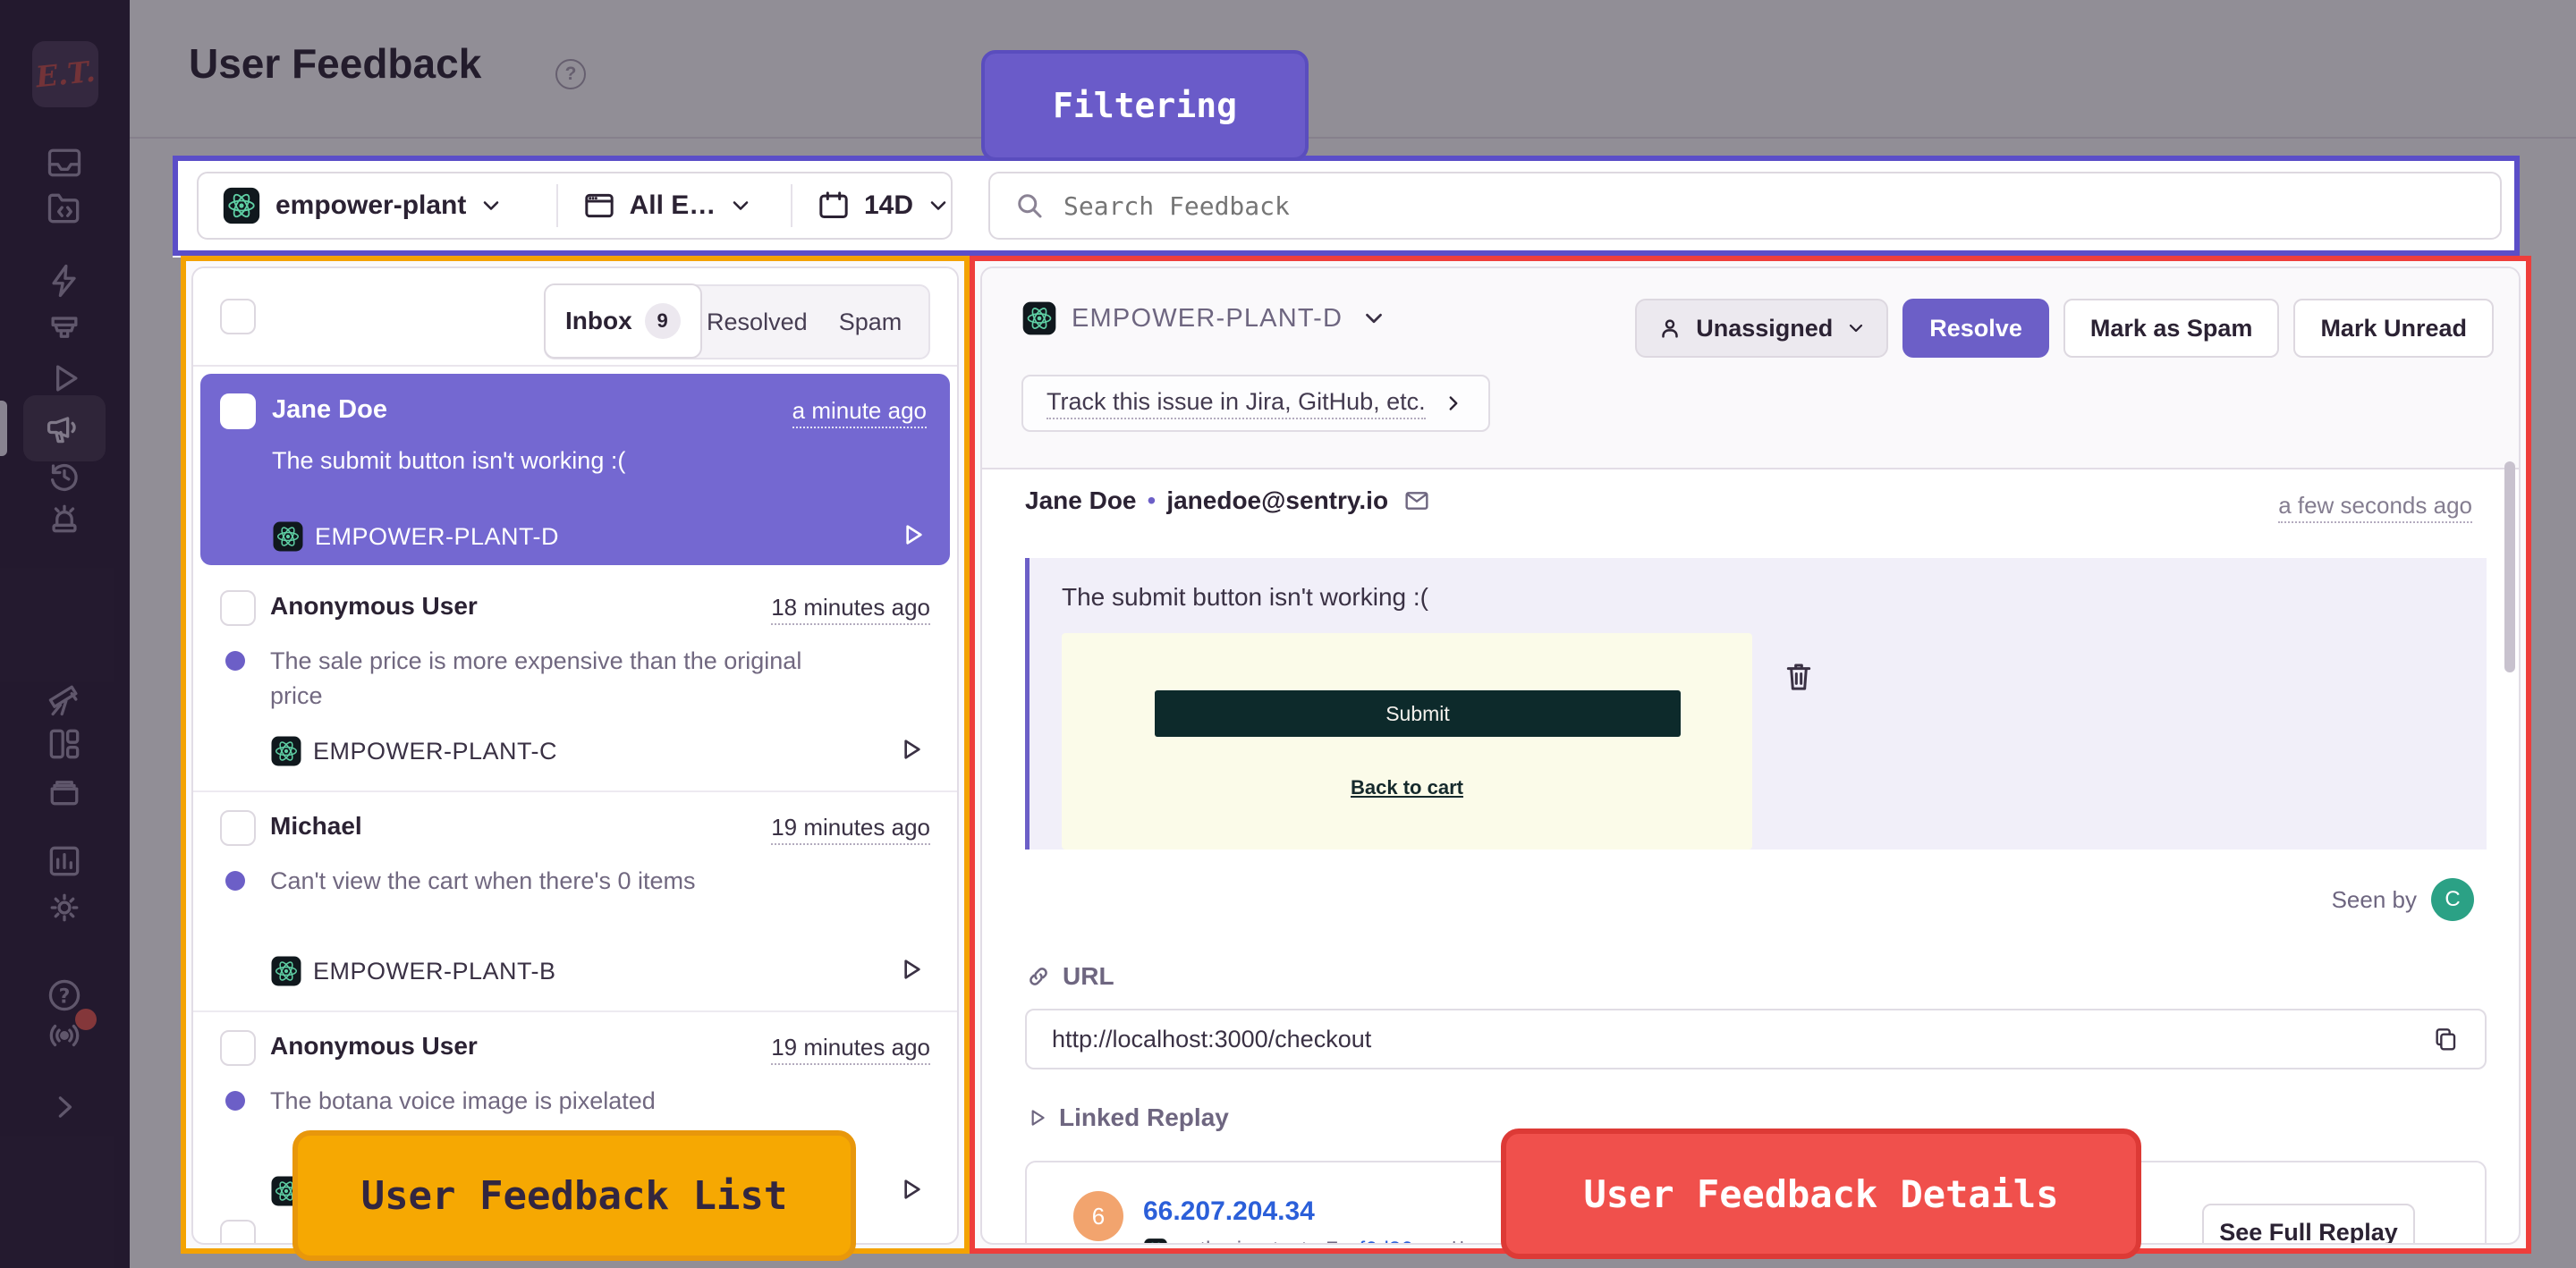  I want to click on projects-icon, so click(64, 208).